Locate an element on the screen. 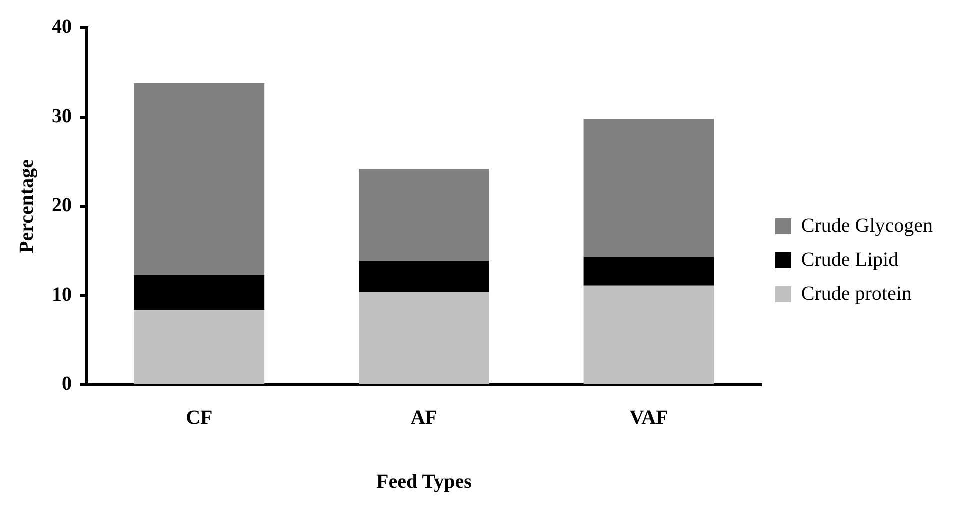  y-tick-label: 0 is located at coordinates (67, 384).